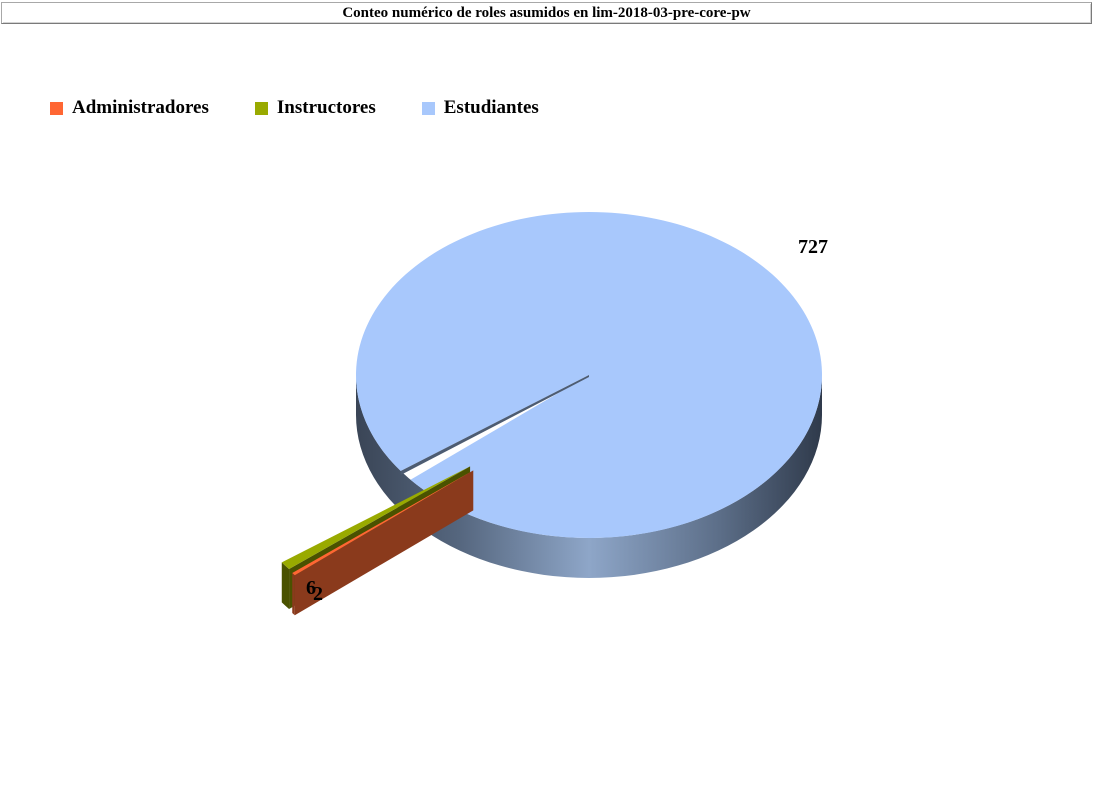  I want to click on legend-item-estudiantes: Estudiantes, so click(480, 108).